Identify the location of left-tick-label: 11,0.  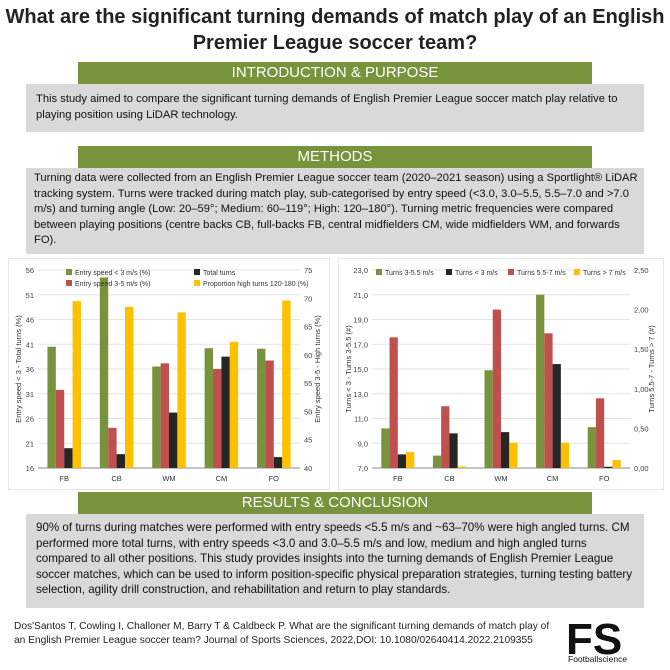
(361, 419).